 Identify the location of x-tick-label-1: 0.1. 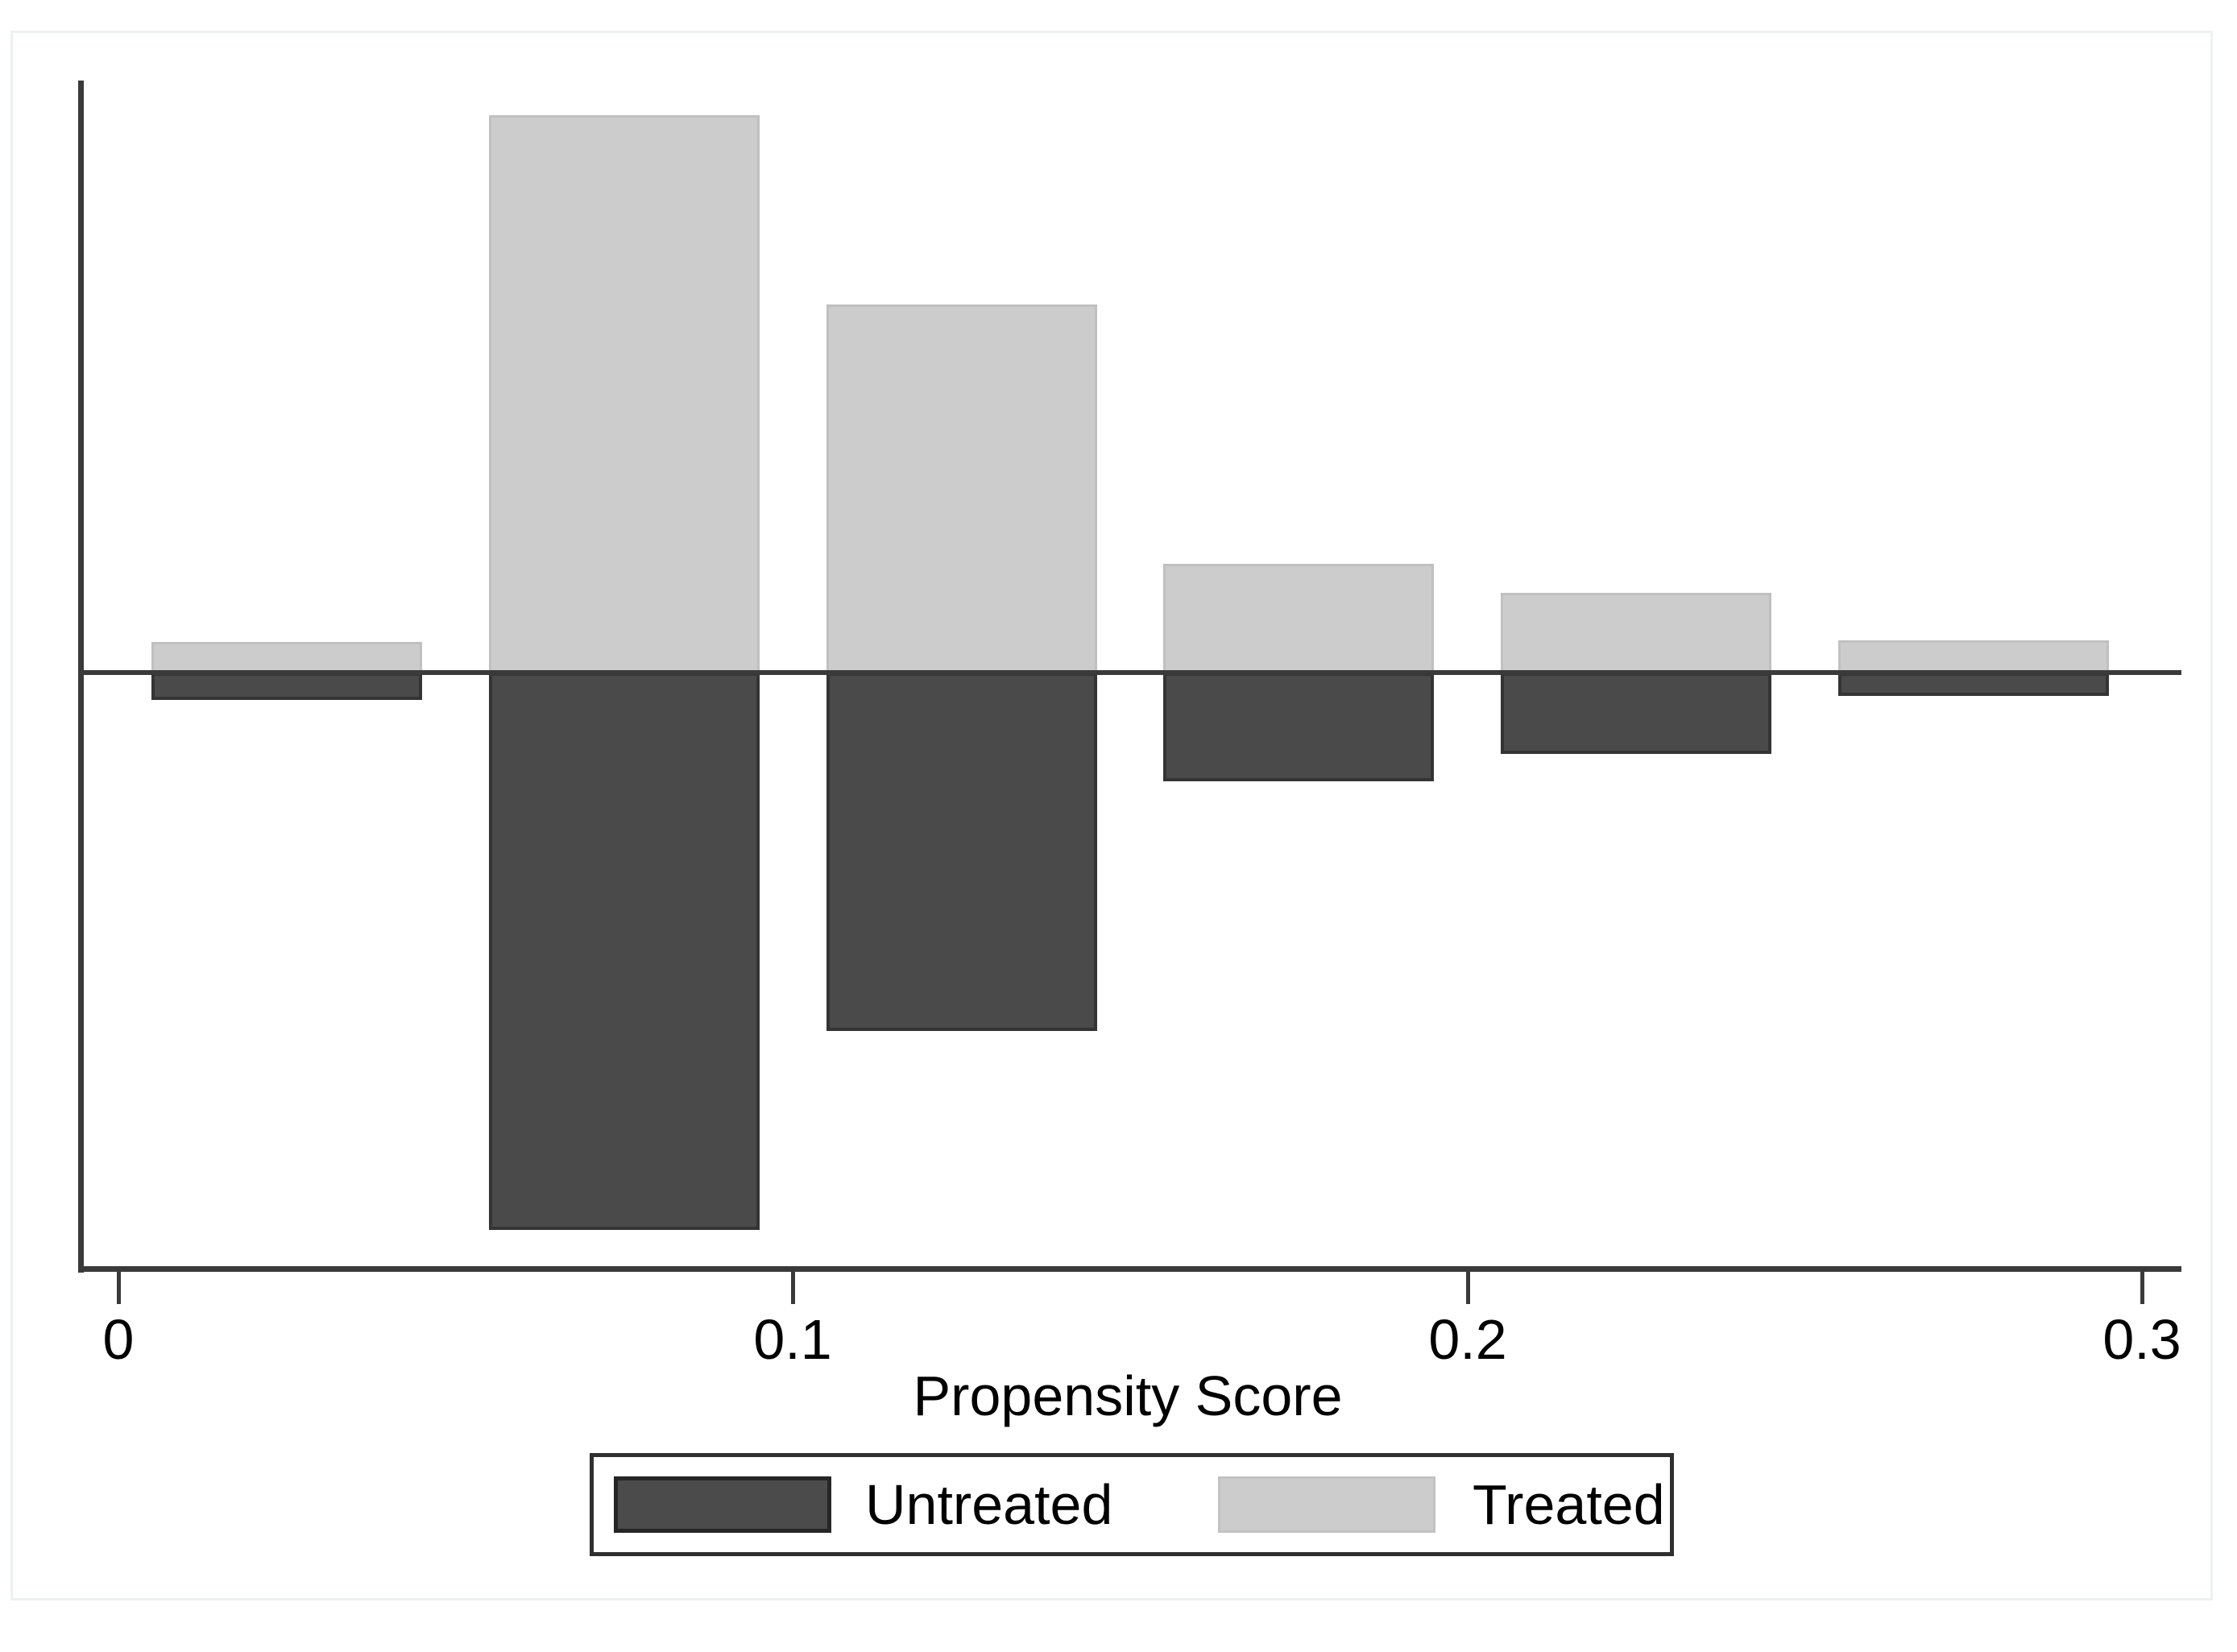
(792, 1339).